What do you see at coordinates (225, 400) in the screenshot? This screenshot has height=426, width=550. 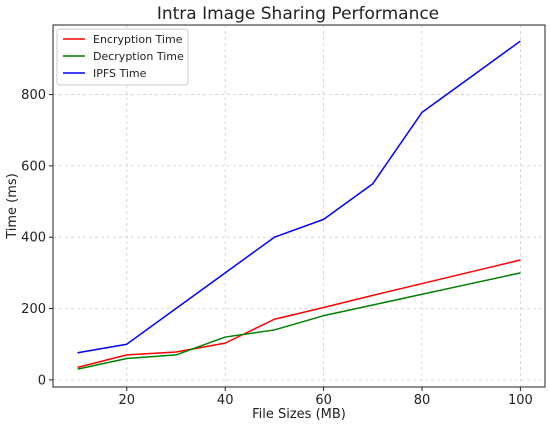 I see `x-tick-label: 40` at bounding box center [225, 400].